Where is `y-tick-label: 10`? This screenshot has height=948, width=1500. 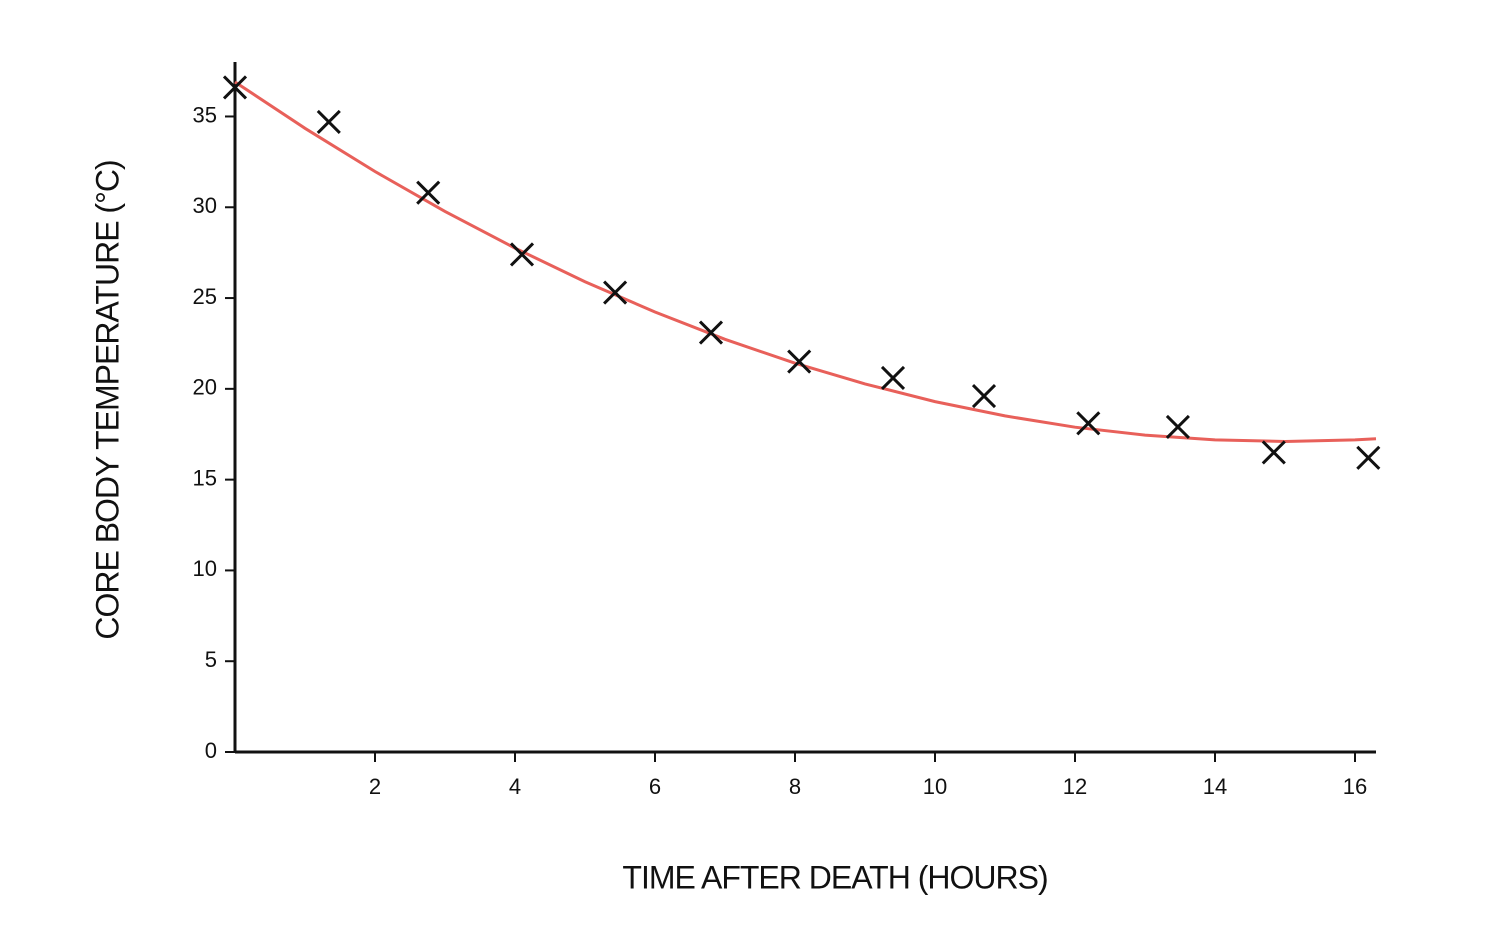
y-tick-label: 10 is located at coordinates (205, 568).